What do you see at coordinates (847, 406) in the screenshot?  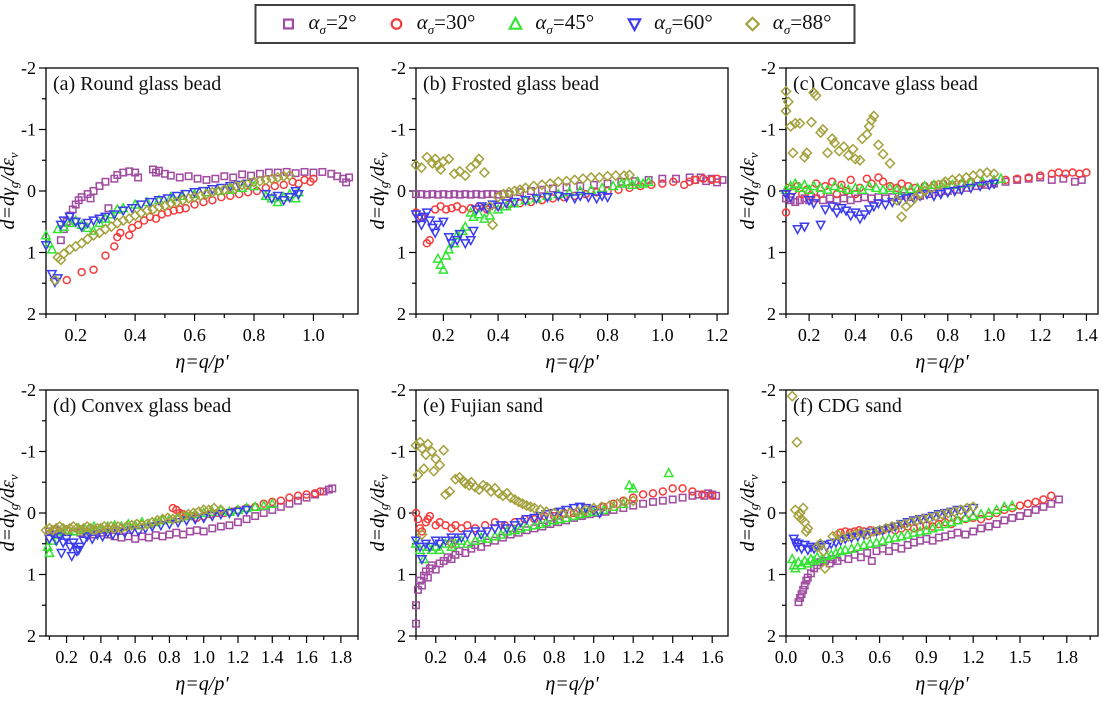 I see `panel-title: (f) CDG sand` at bounding box center [847, 406].